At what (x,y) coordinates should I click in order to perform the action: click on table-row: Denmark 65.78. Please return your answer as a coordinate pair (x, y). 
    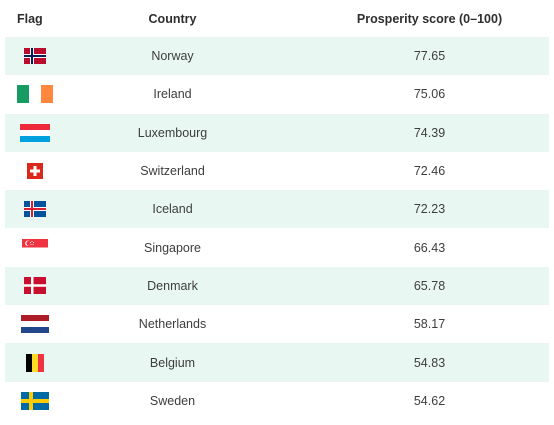
    Looking at the image, I should click on (277, 286).